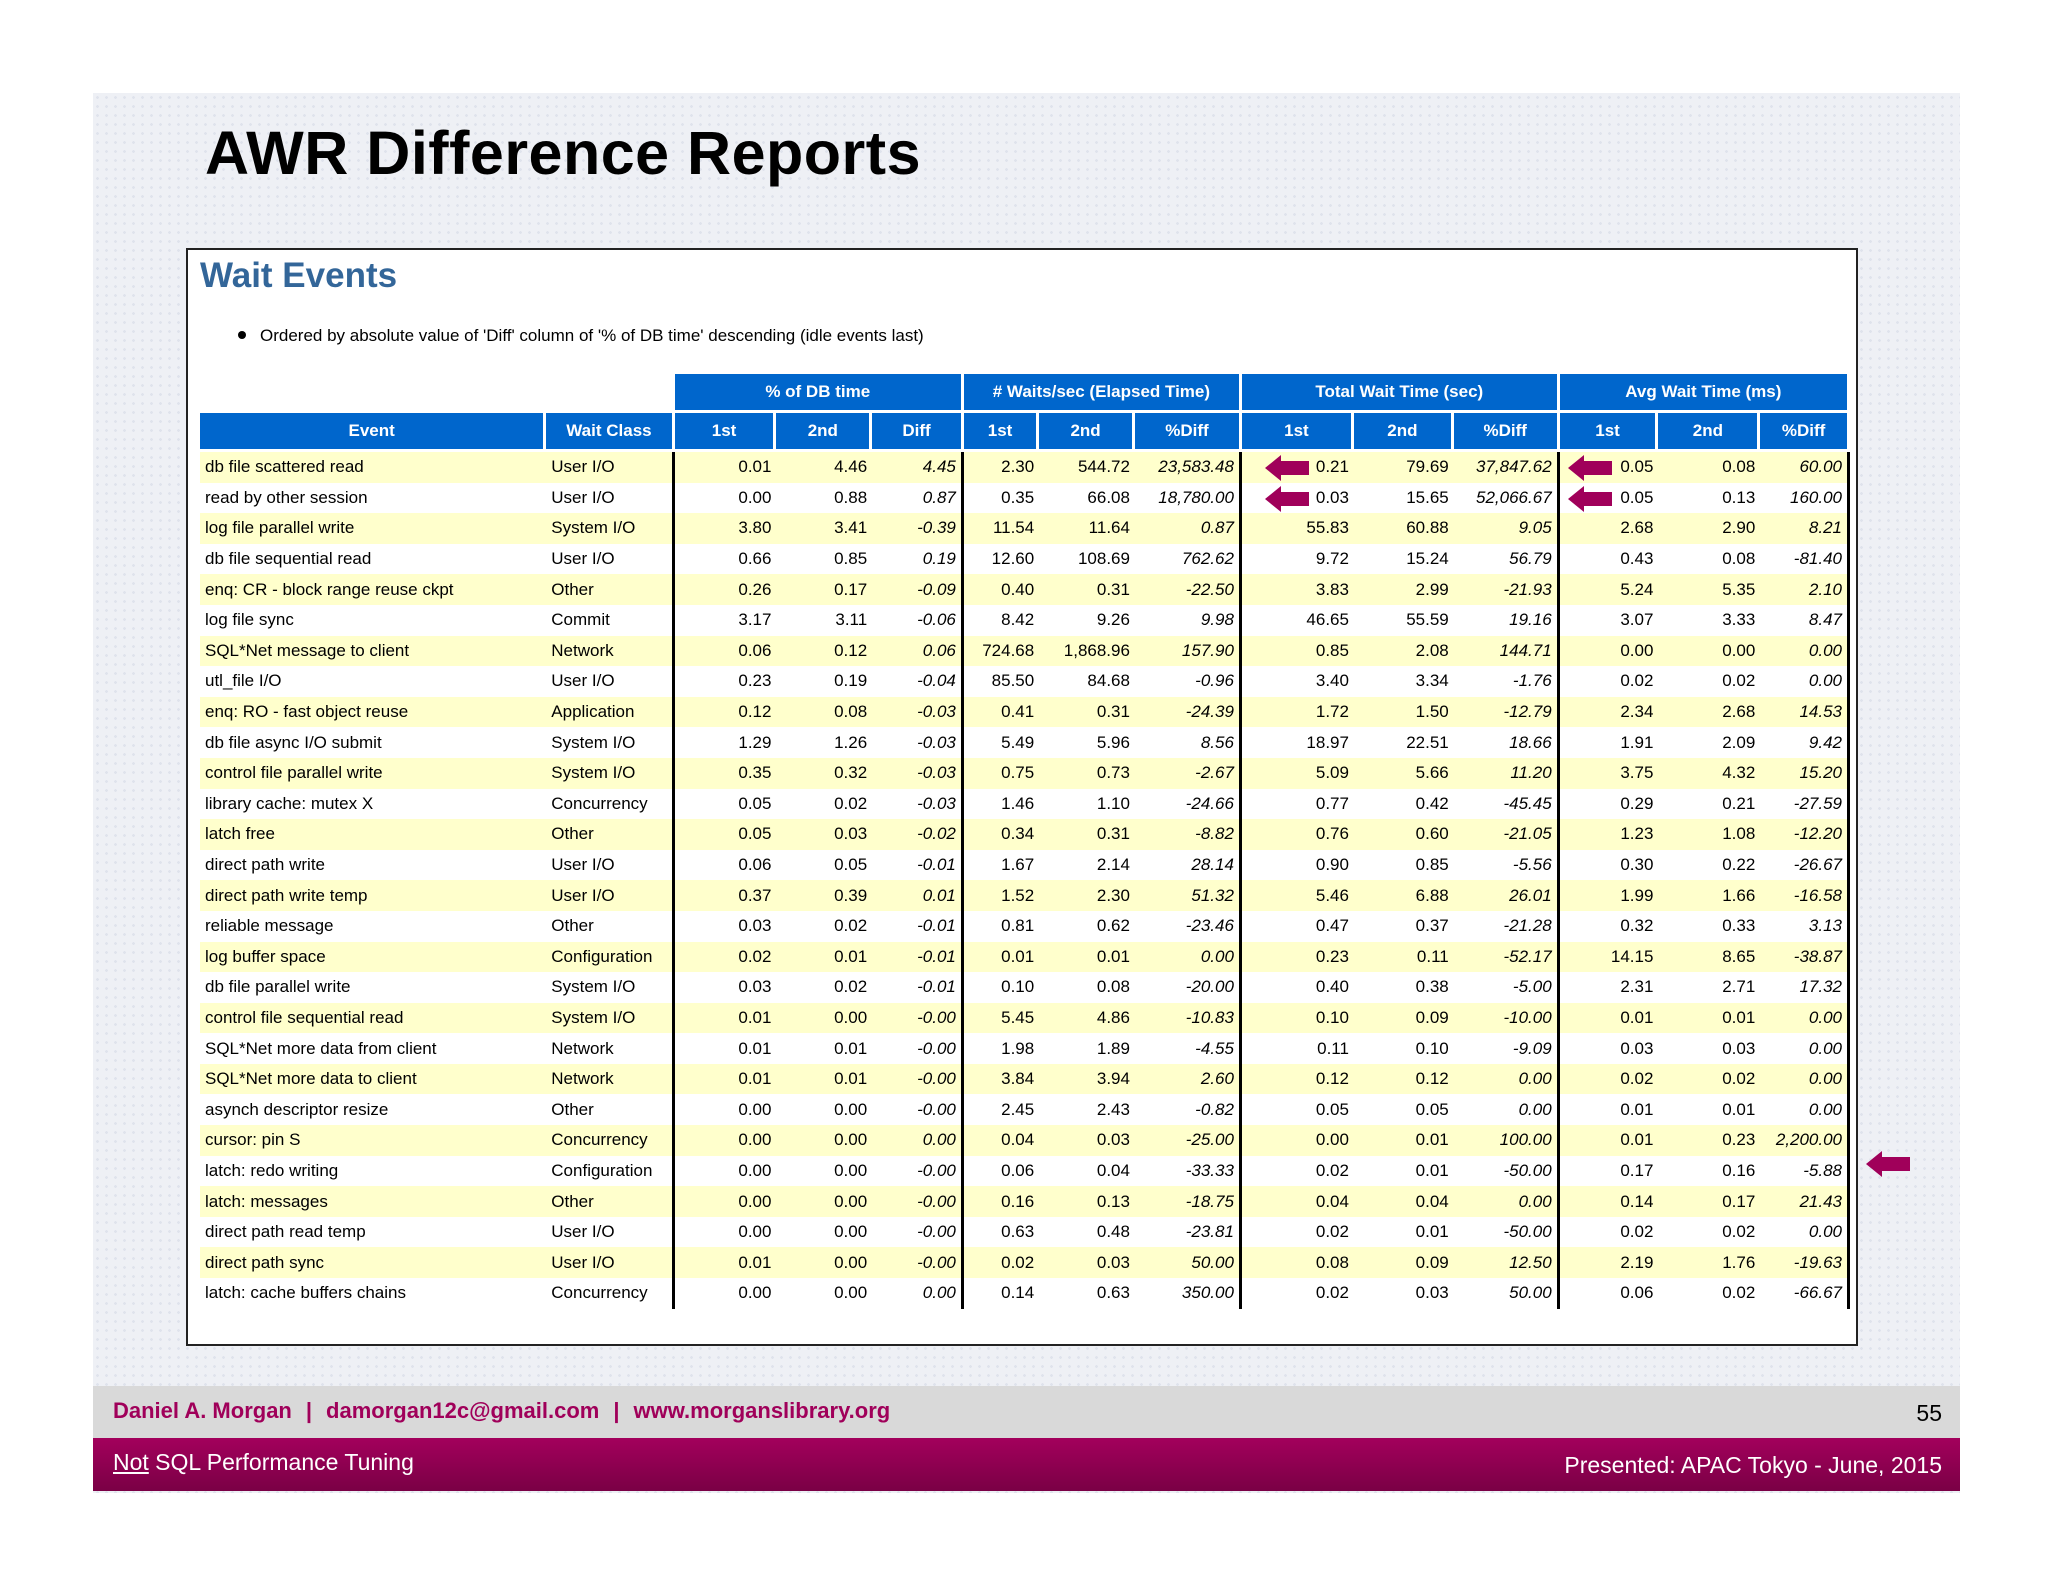 This screenshot has width=2048, height=1582. What do you see at coordinates (437, 393) in the screenshot?
I see `group-header-blank` at bounding box center [437, 393].